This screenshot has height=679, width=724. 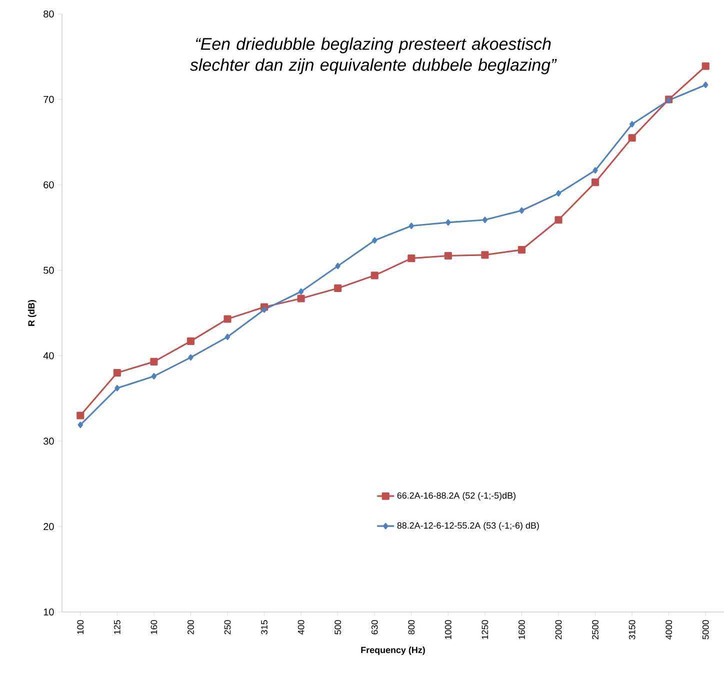 What do you see at coordinates (49, 99) in the screenshot?
I see `y-tick-label: 70` at bounding box center [49, 99].